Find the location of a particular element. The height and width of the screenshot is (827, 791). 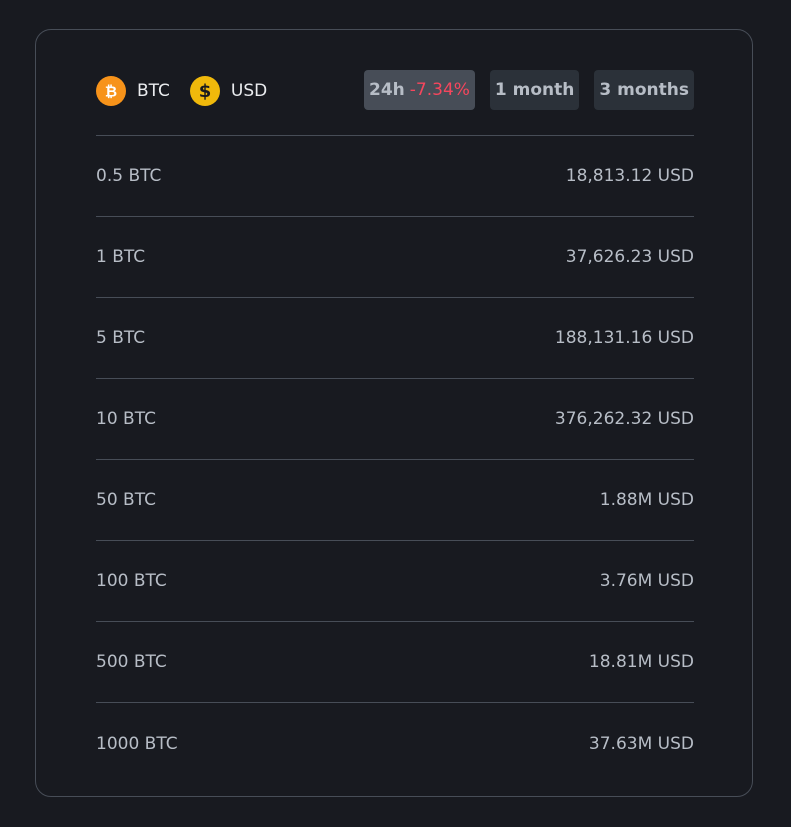

tab-1-month: 1 month is located at coordinates (534, 90).